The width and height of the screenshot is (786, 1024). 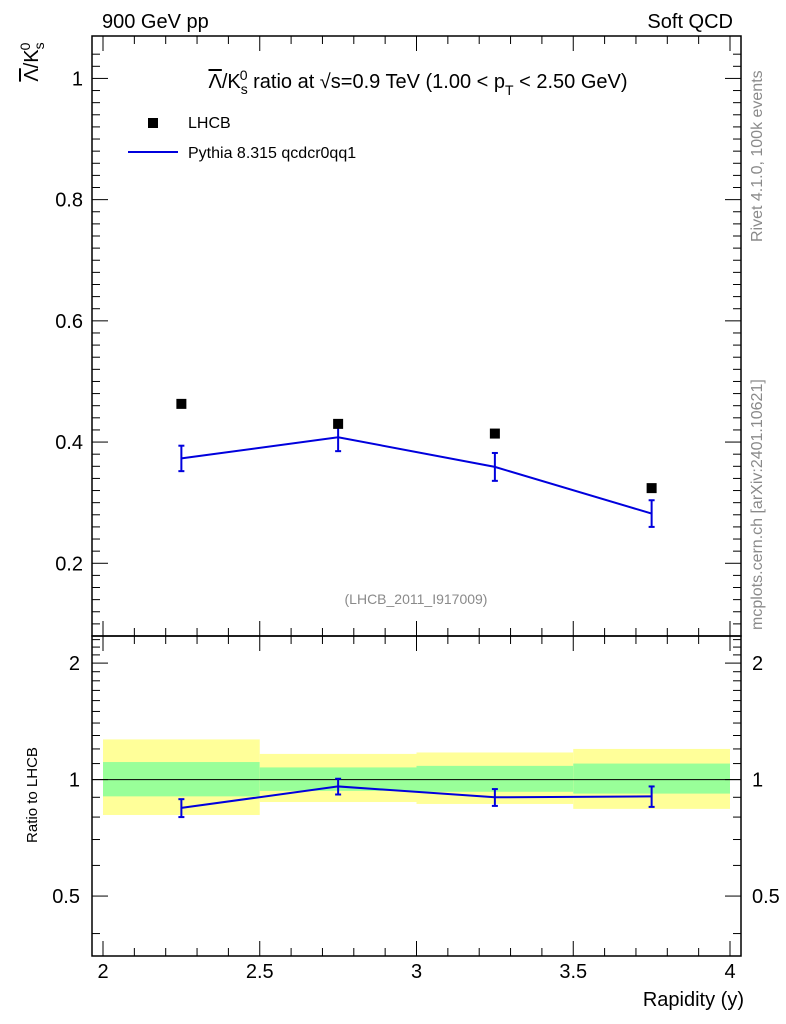 I want to click on x-tick-label: 4, so click(x=729, y=972).